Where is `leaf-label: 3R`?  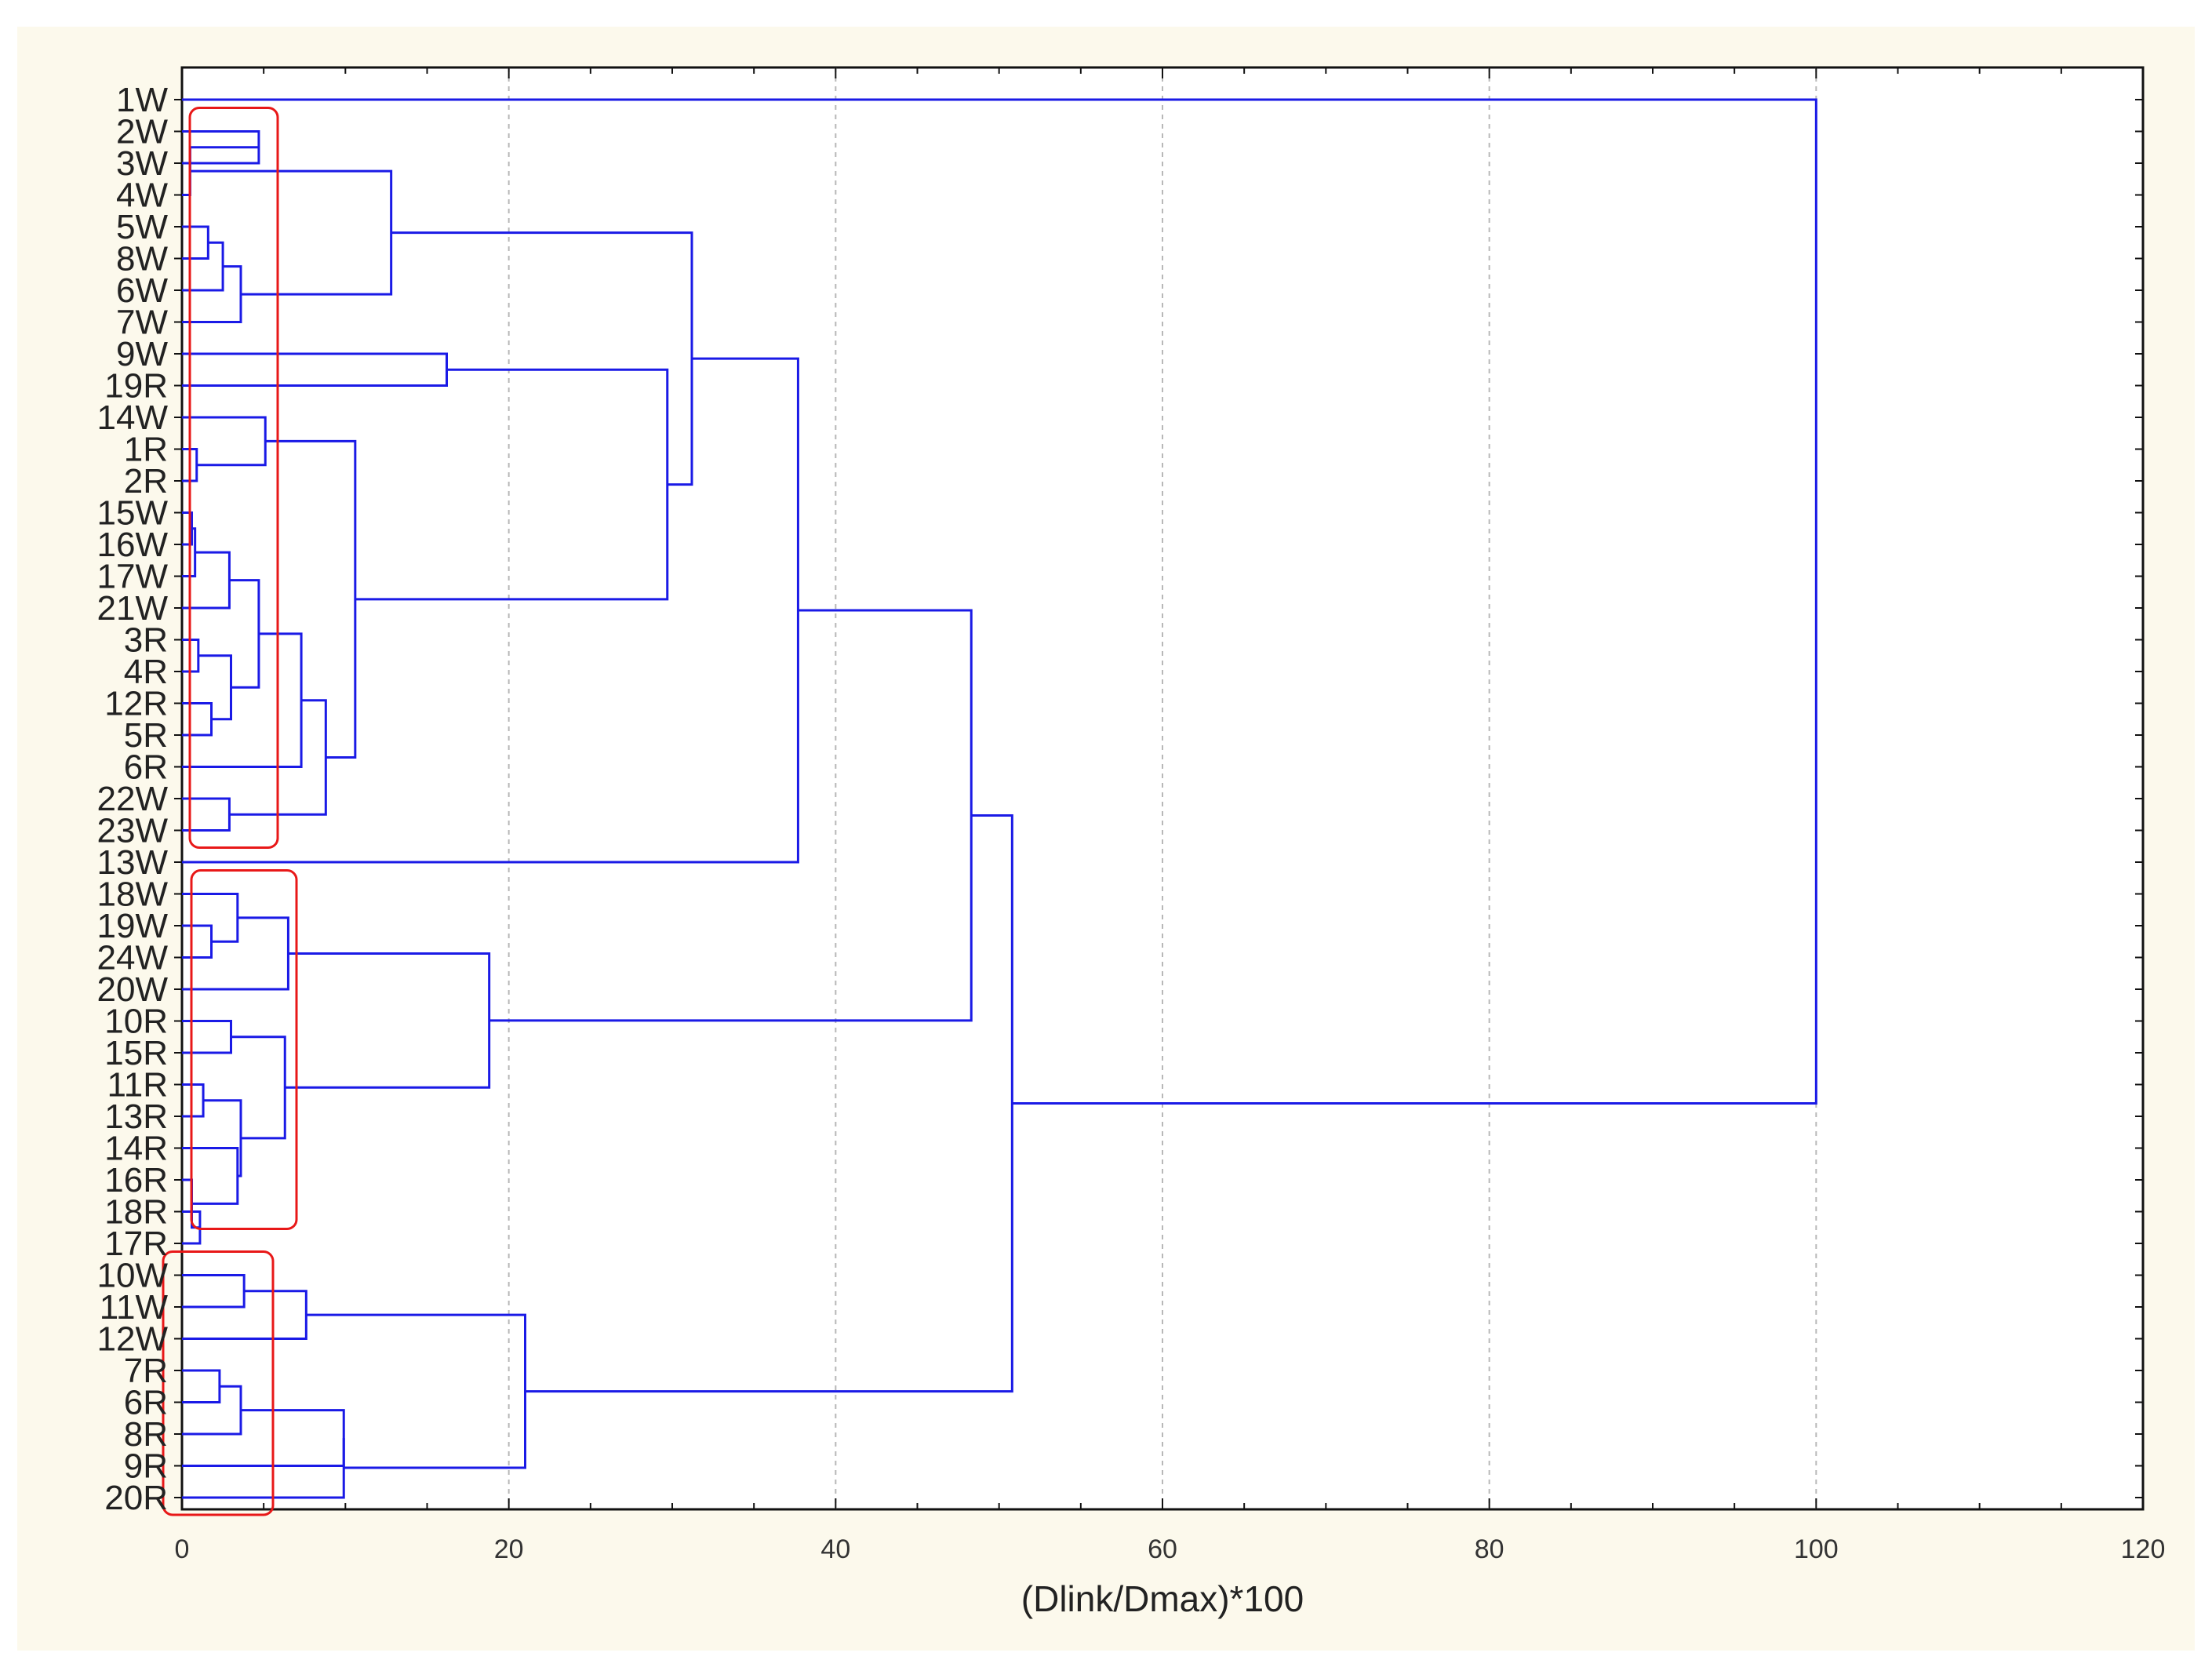
leaf-label: 3R is located at coordinates (146, 640).